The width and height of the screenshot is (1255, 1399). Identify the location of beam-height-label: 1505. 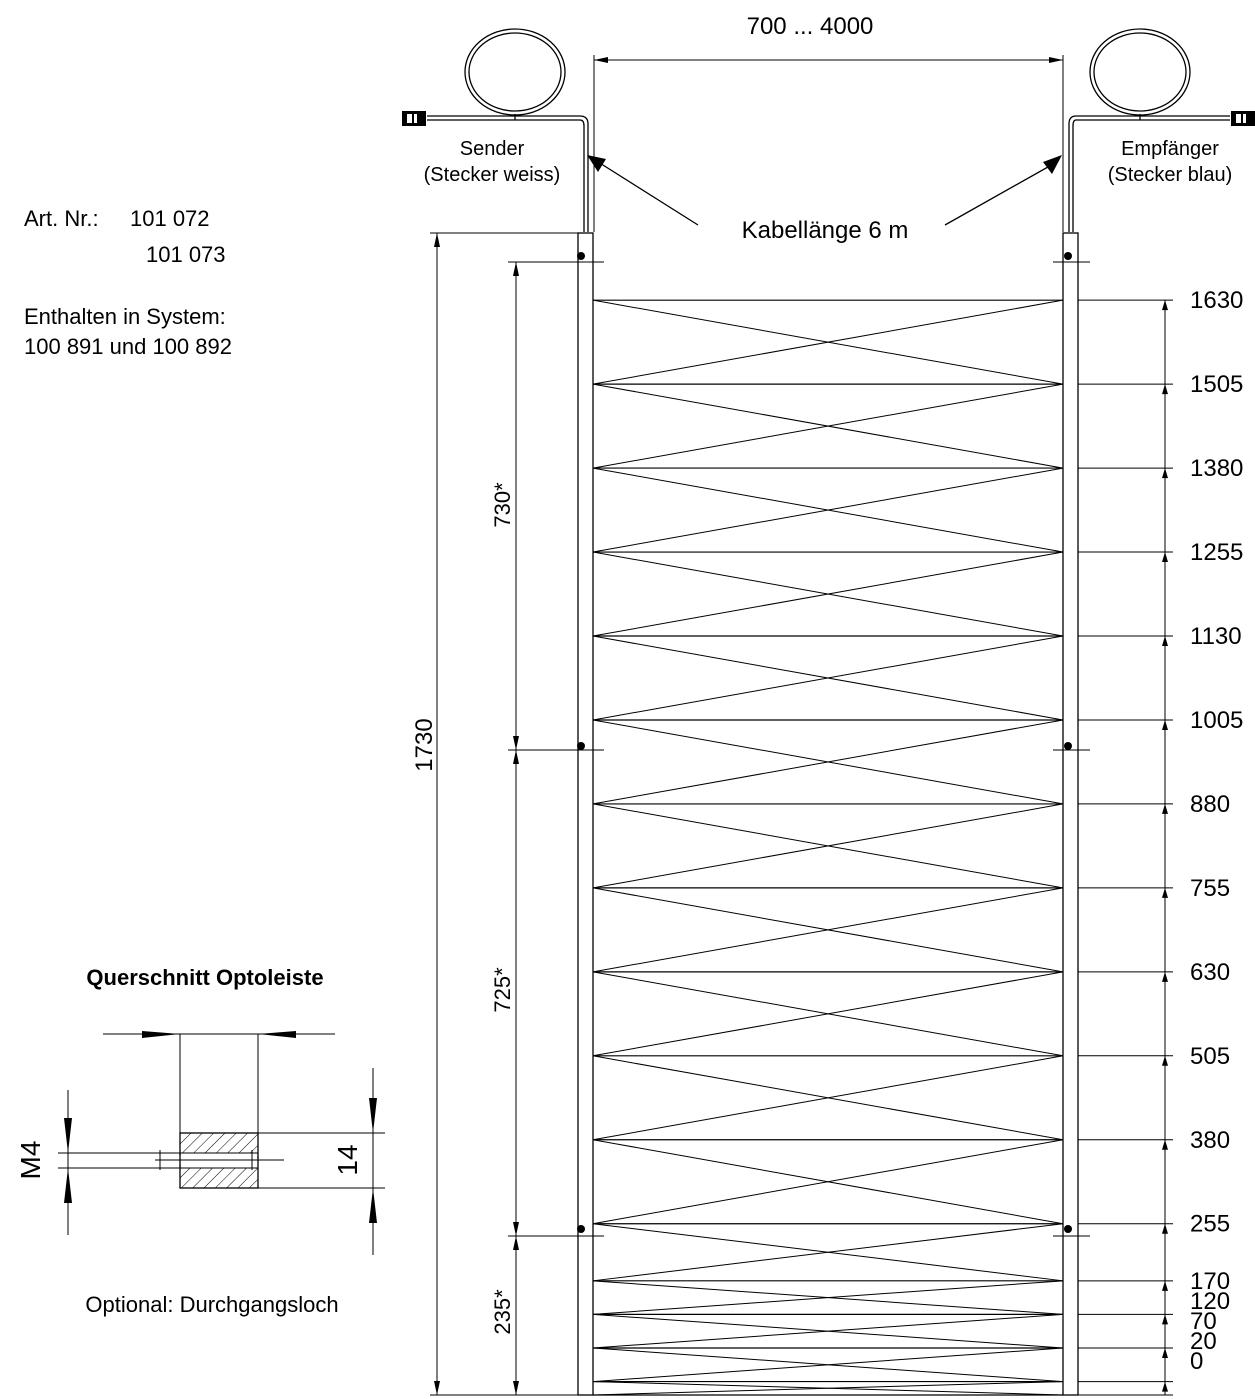
(1216, 384).